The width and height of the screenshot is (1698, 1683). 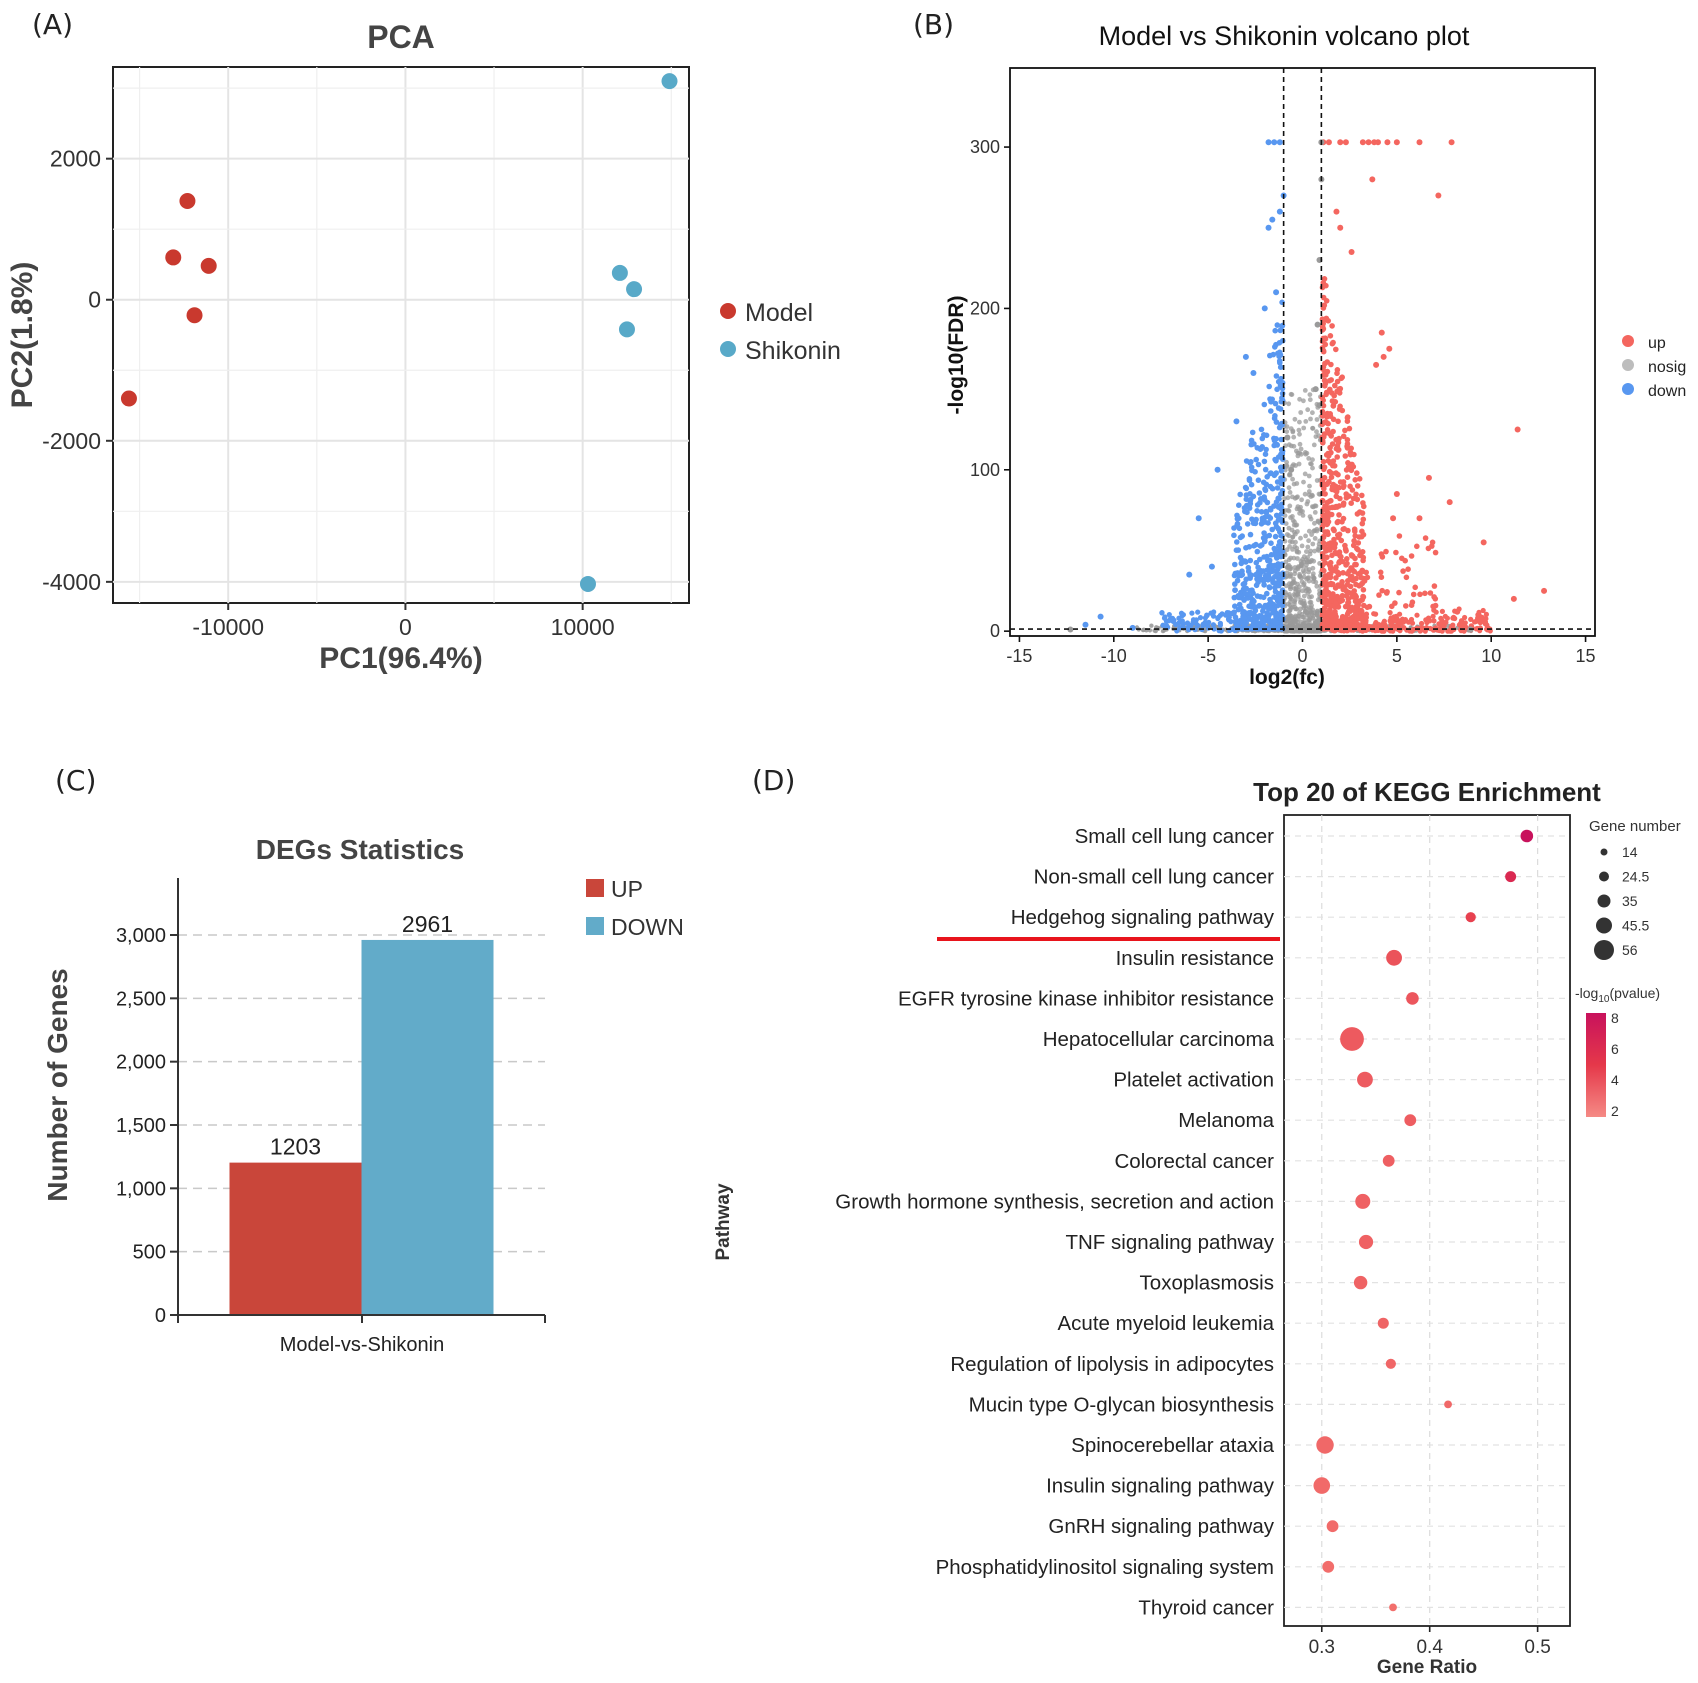 I want to click on volcano-x-tick-label: 0, so click(x=1302, y=656).